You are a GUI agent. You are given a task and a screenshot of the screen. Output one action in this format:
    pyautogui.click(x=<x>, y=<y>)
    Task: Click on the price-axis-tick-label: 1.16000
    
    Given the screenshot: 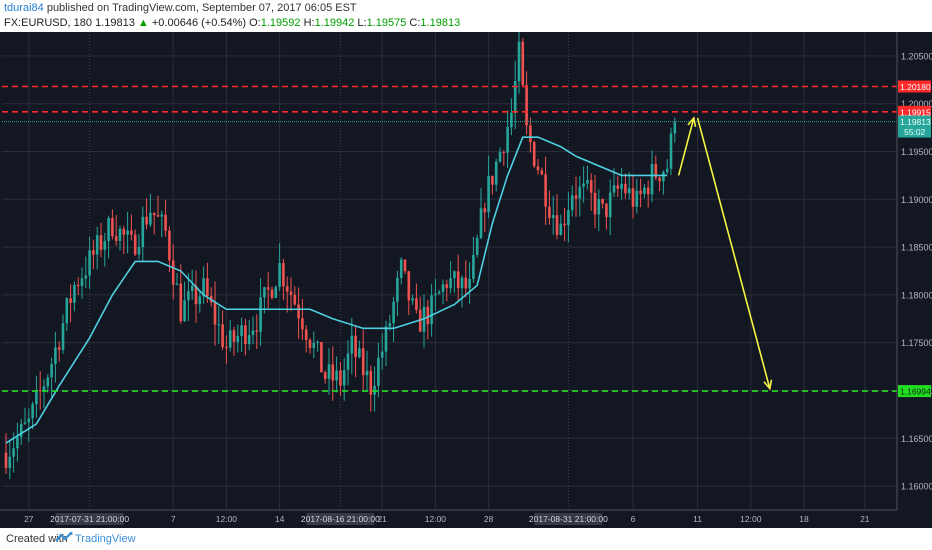 What is the action you would take?
    pyautogui.click(x=916, y=487)
    